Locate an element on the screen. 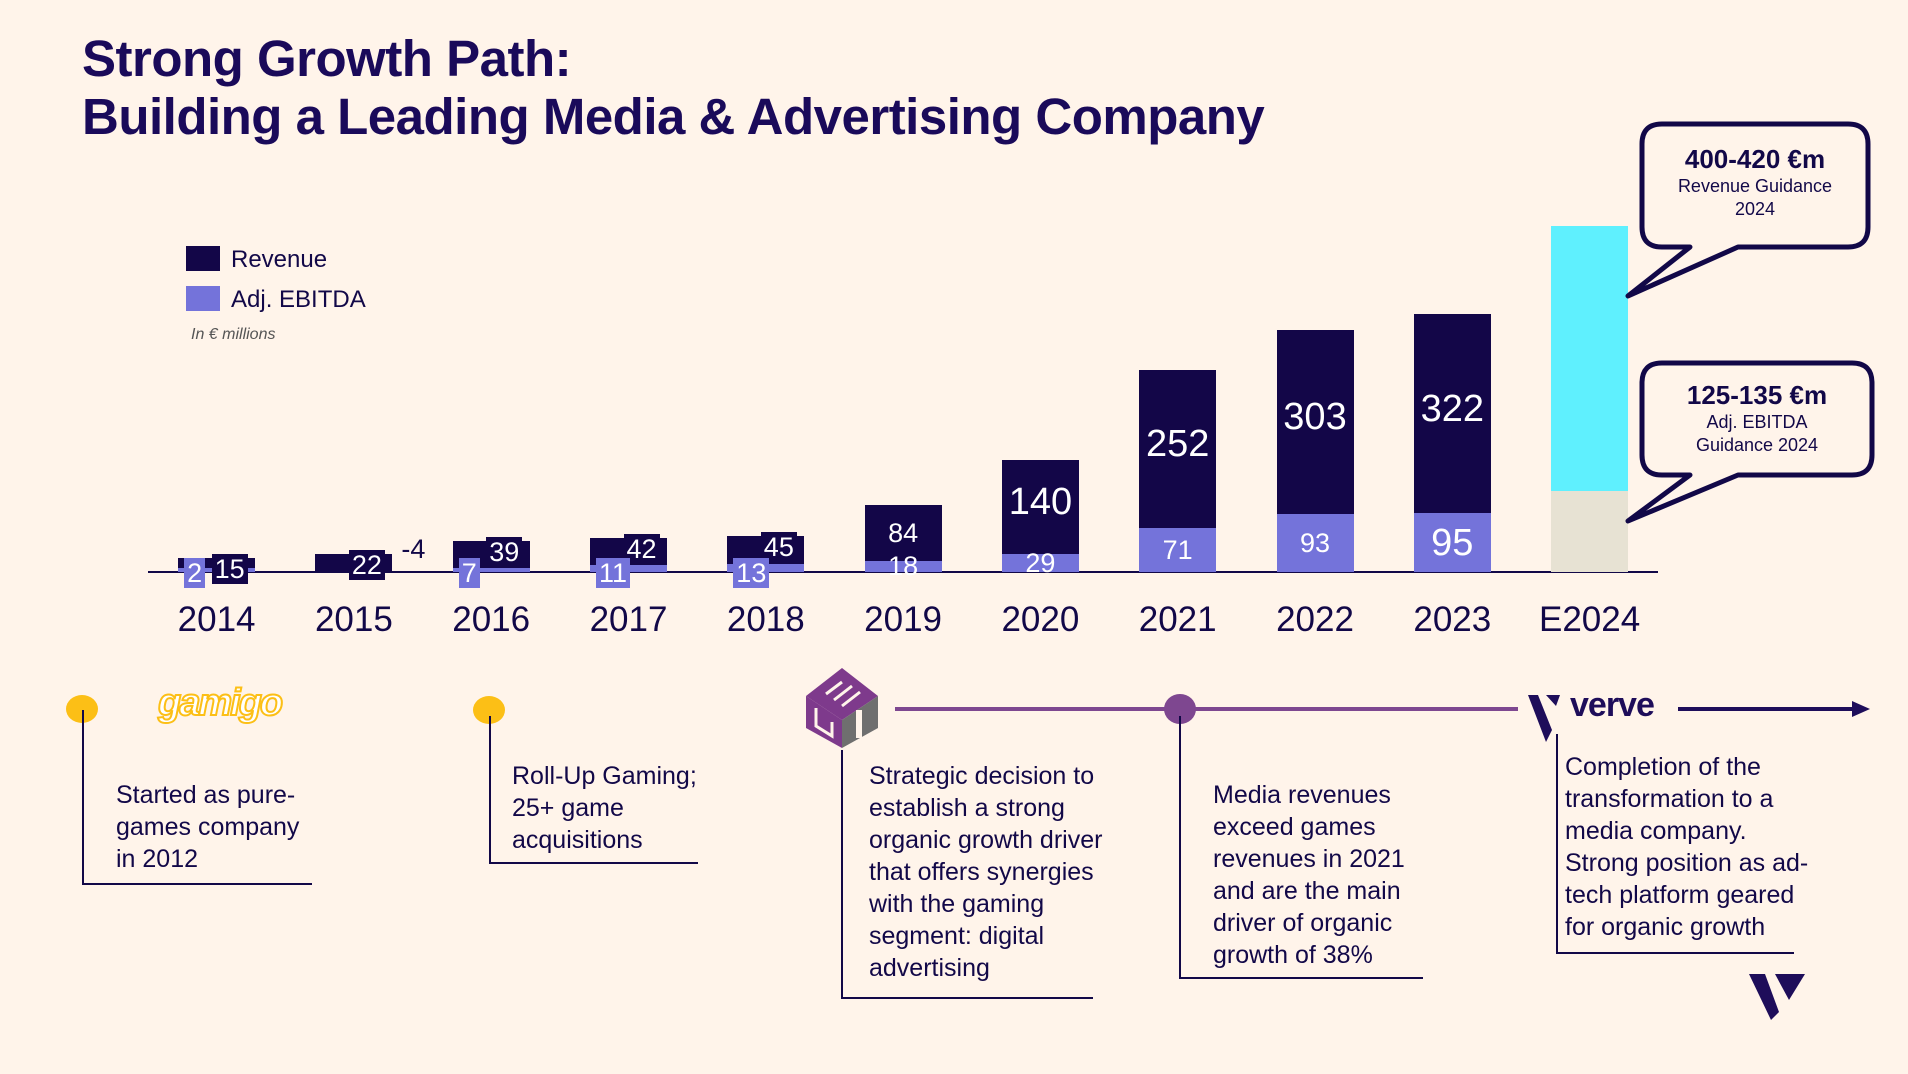  data-label-revenue: 303 is located at coordinates (1315, 416).